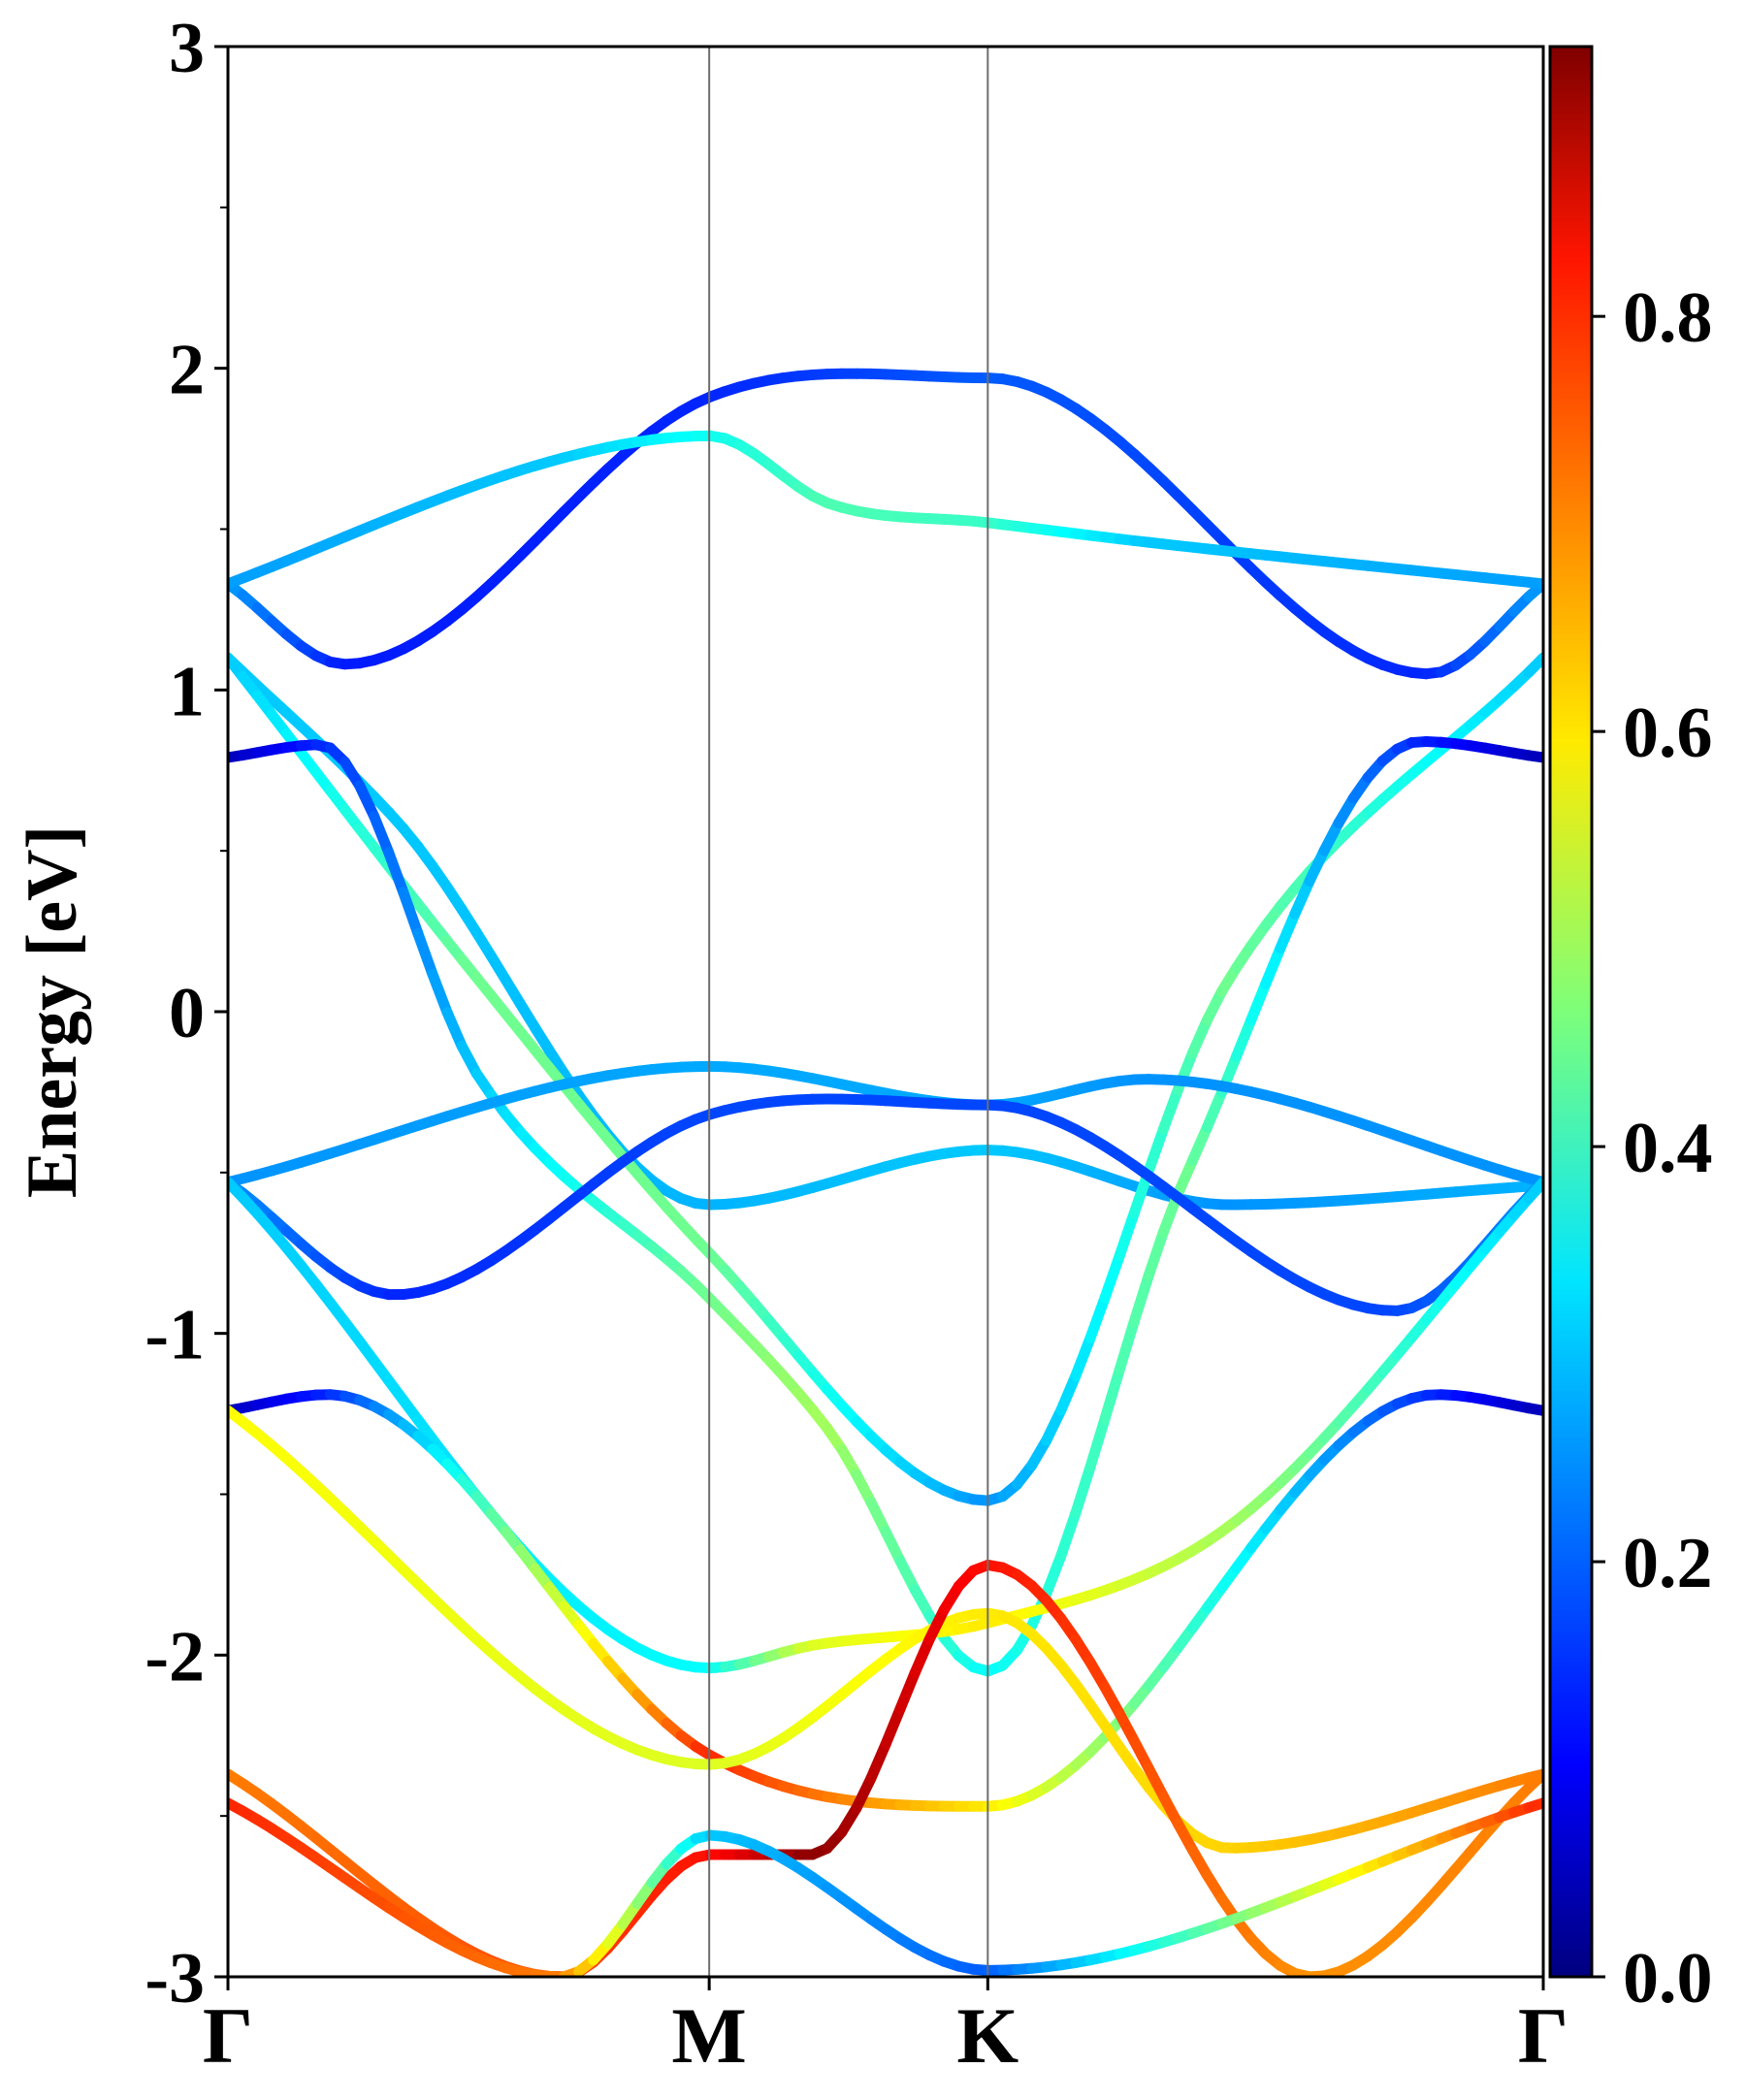  Describe the element at coordinates (175, 1979) in the screenshot. I see `y-tick-label: -3` at that location.